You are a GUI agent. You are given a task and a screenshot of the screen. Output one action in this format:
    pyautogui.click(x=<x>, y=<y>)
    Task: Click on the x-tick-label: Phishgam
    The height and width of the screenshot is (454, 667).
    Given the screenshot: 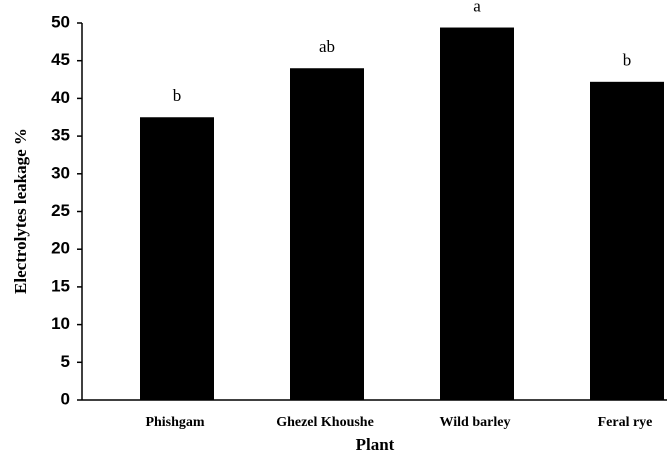 What is the action you would take?
    pyautogui.click(x=174, y=422)
    